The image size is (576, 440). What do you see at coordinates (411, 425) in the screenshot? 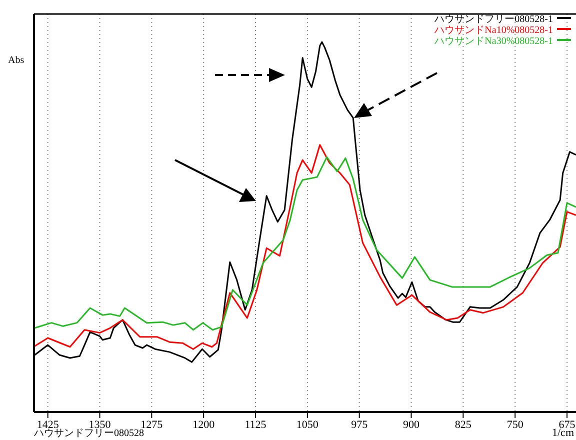
I see `x-tick-label: 900` at bounding box center [411, 425].